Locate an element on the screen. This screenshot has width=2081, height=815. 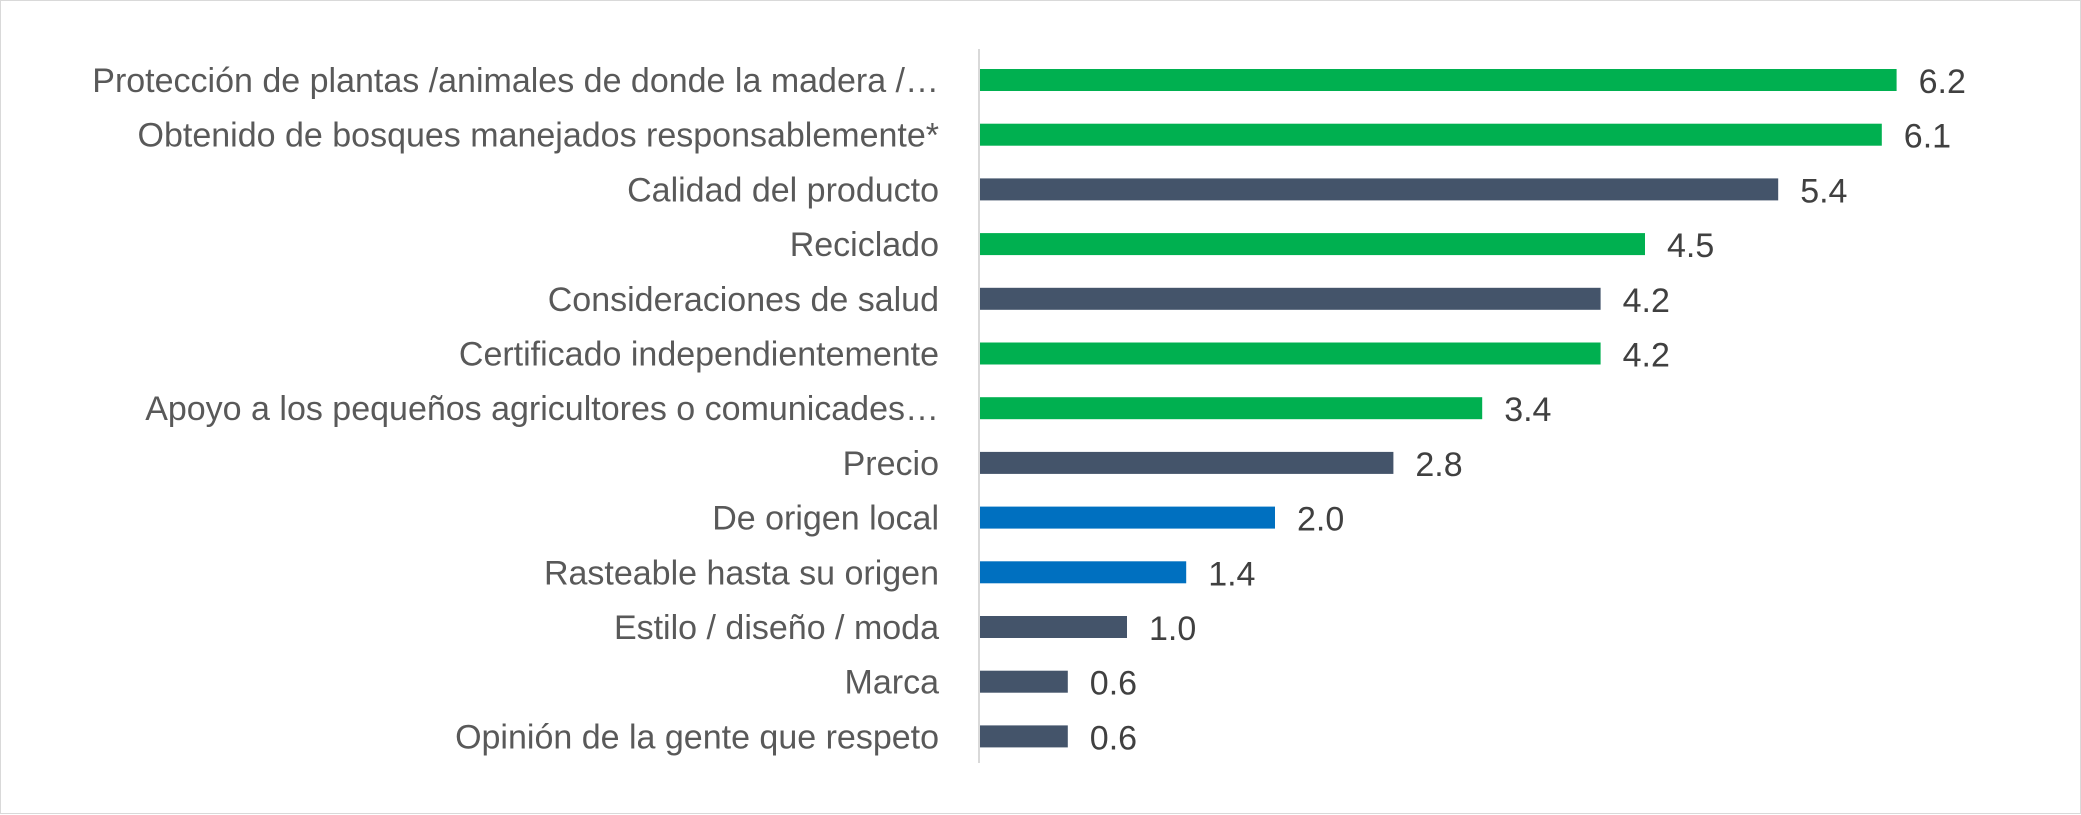
value-label-2: 6.1 is located at coordinates (1927, 137).